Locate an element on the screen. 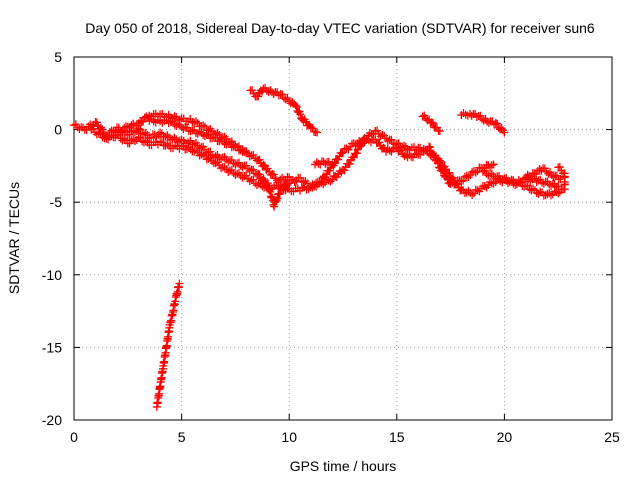 Image resolution: width=640 pixels, height=480 pixels. series-track-k is located at coordinates (561, 176).